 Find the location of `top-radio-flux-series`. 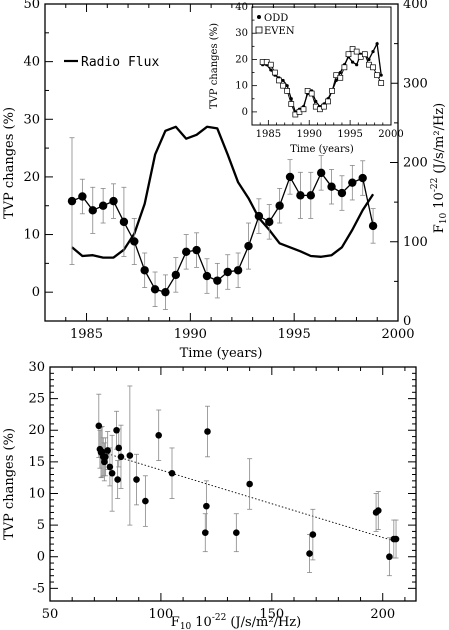

top-radio-flux-series is located at coordinates (223, 192).